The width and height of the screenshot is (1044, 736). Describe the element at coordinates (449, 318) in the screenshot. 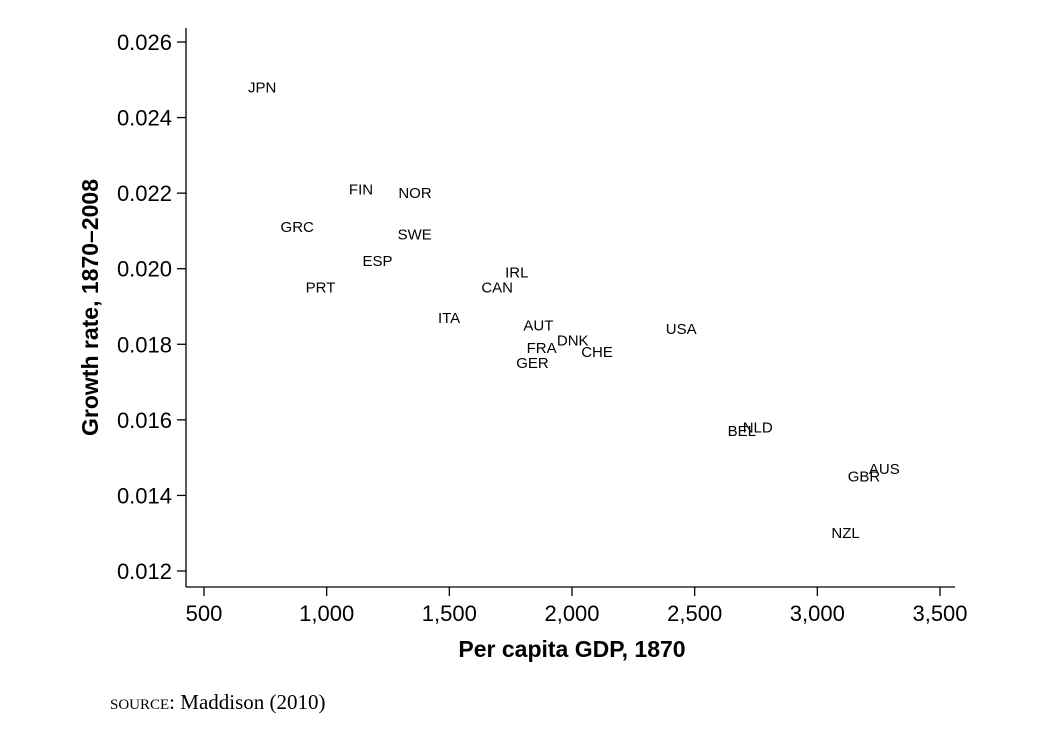

I see `data-point-label: ITA` at that location.